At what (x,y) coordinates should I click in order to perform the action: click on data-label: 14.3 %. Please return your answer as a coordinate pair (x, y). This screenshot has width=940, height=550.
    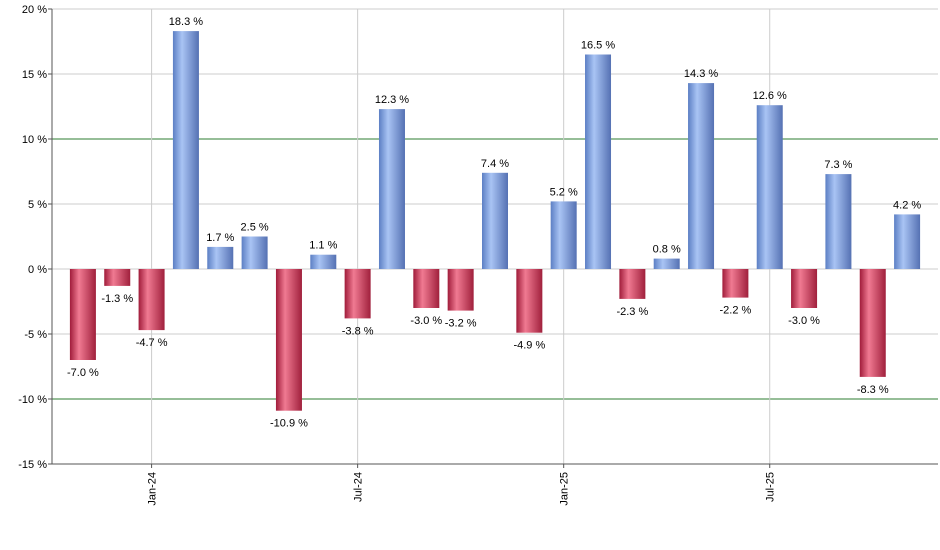
    Looking at the image, I should click on (701, 74).